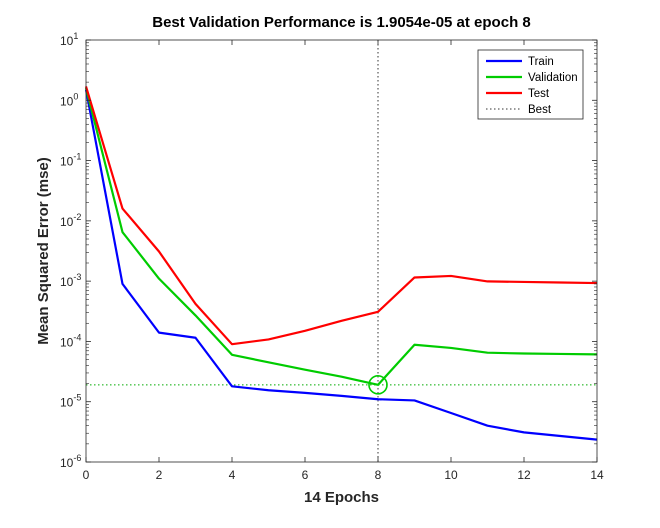 This screenshot has width=660, height=528. I want to click on legend-label-train: Train, so click(541, 62).